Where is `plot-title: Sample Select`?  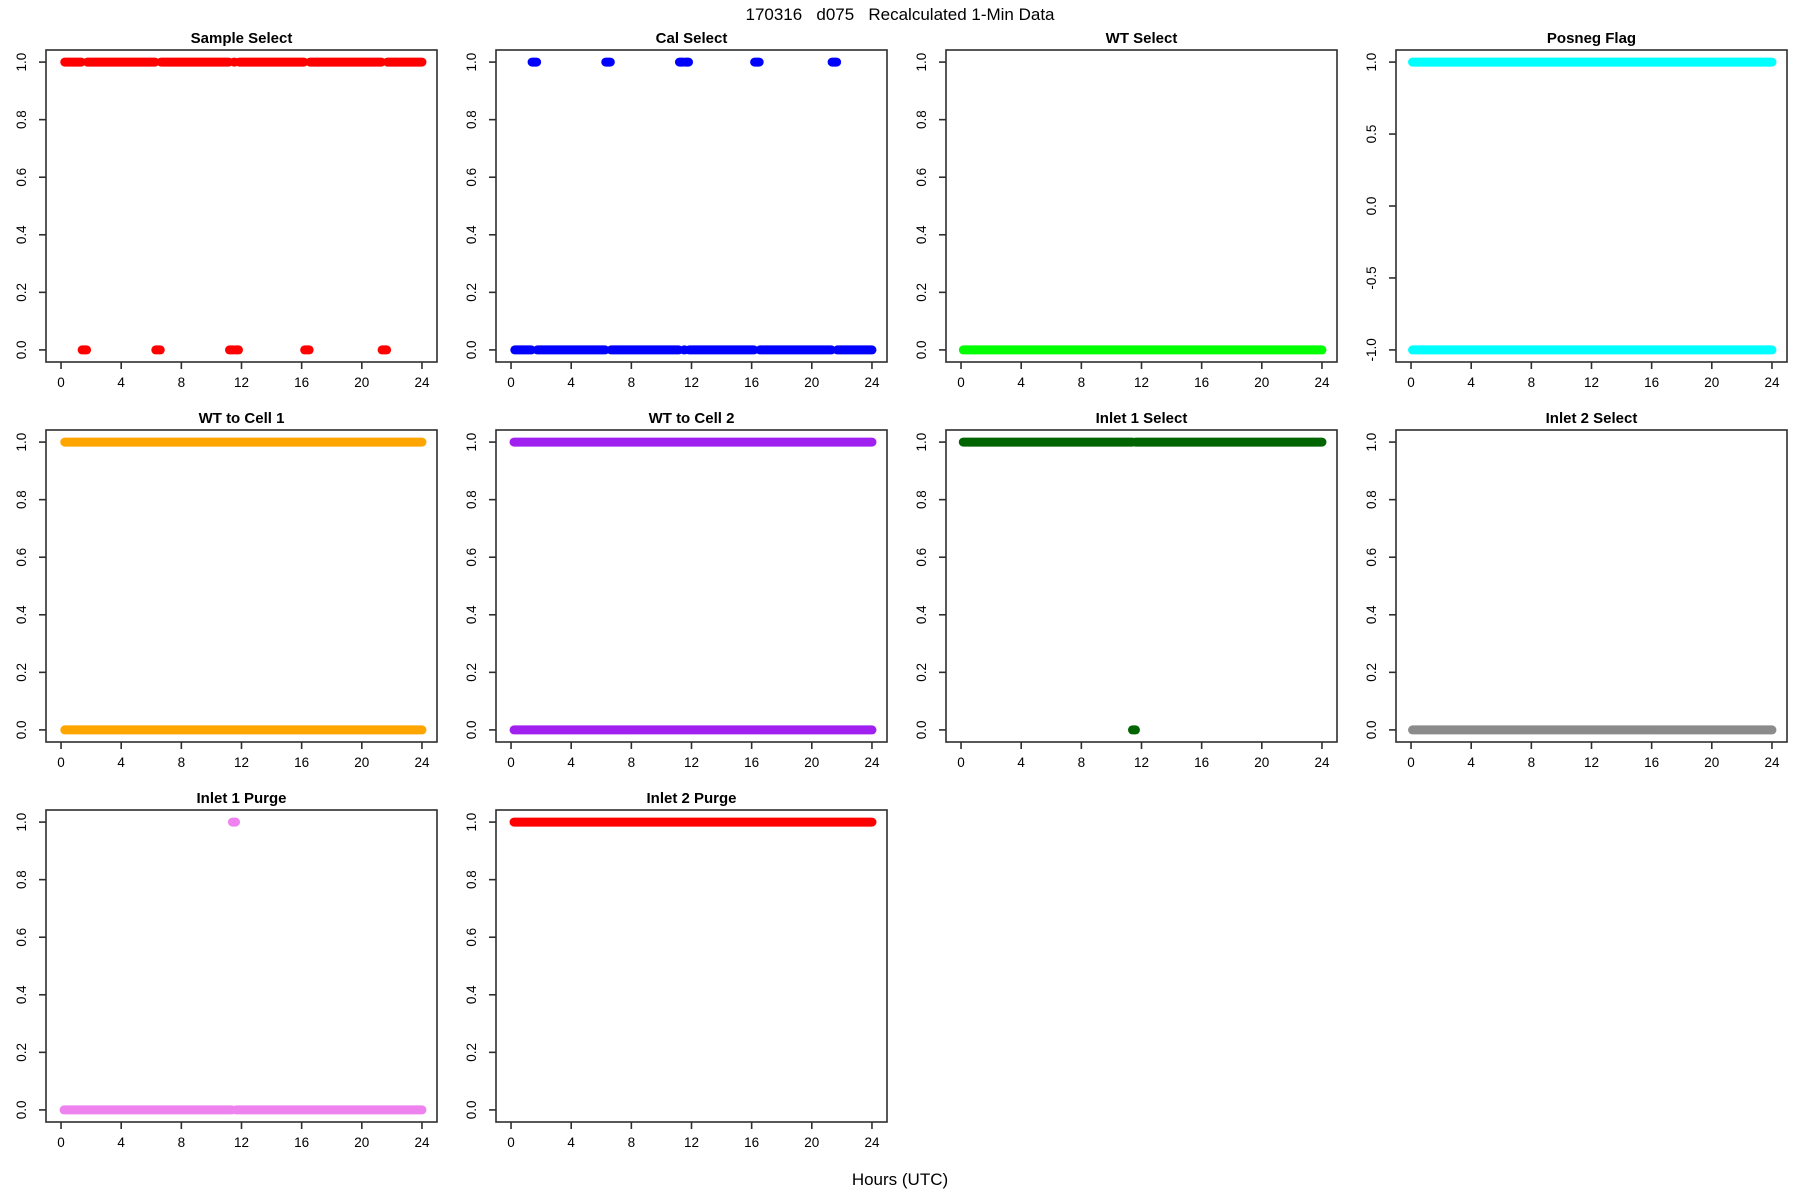
plot-title: Sample Select is located at coordinates (242, 38).